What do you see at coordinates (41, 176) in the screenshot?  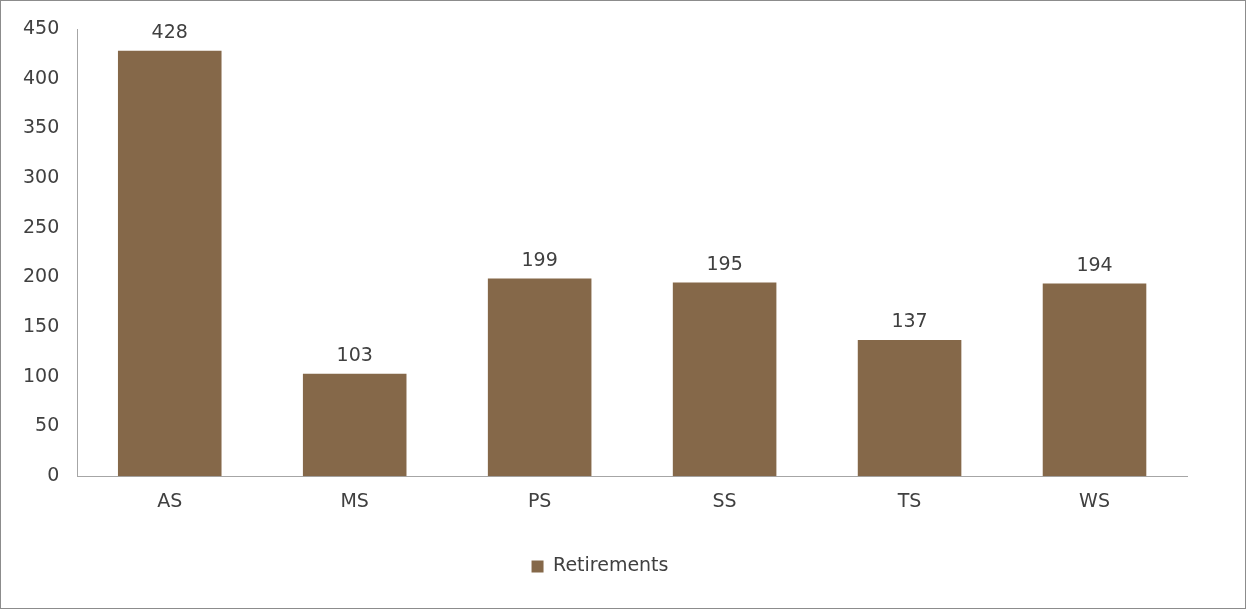 I see `y-tick-label: 300` at bounding box center [41, 176].